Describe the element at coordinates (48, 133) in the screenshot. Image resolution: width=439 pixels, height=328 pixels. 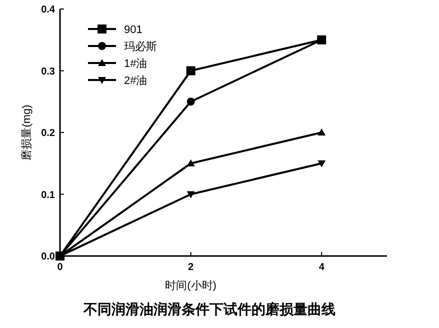
I see `y-tick-label: 0.2` at that location.